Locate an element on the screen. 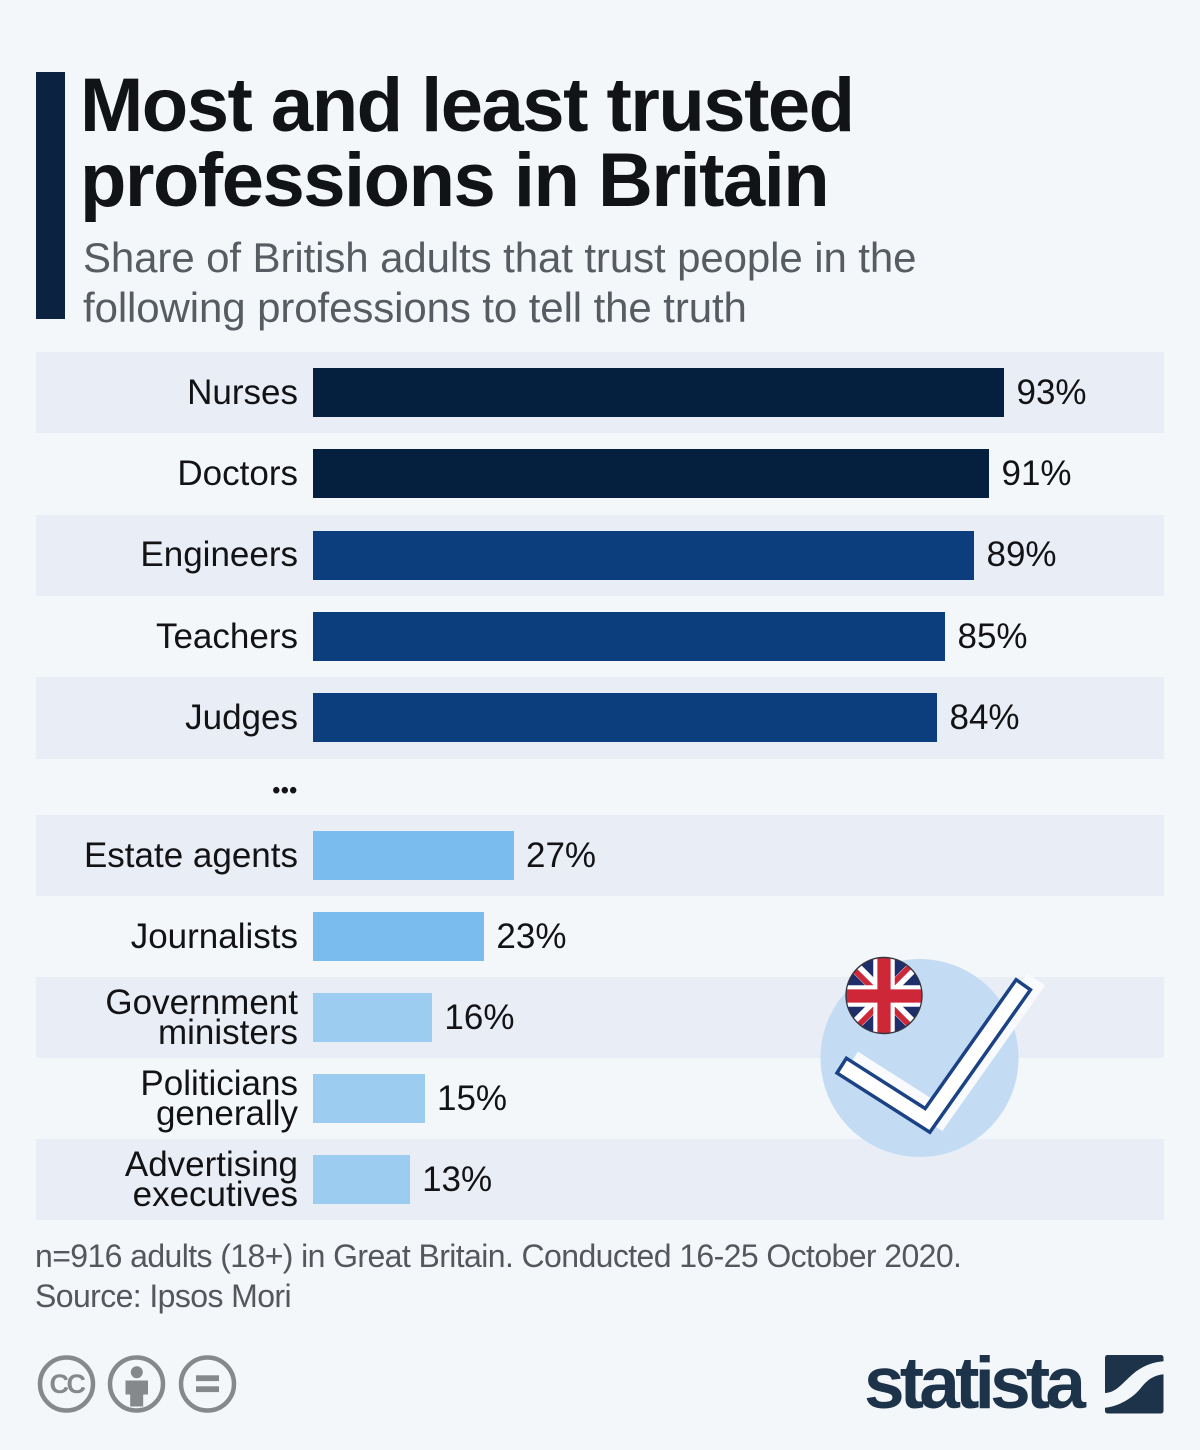 The width and height of the screenshot is (1200, 1450). svg-text: CC is located at coordinates (68, 1384).